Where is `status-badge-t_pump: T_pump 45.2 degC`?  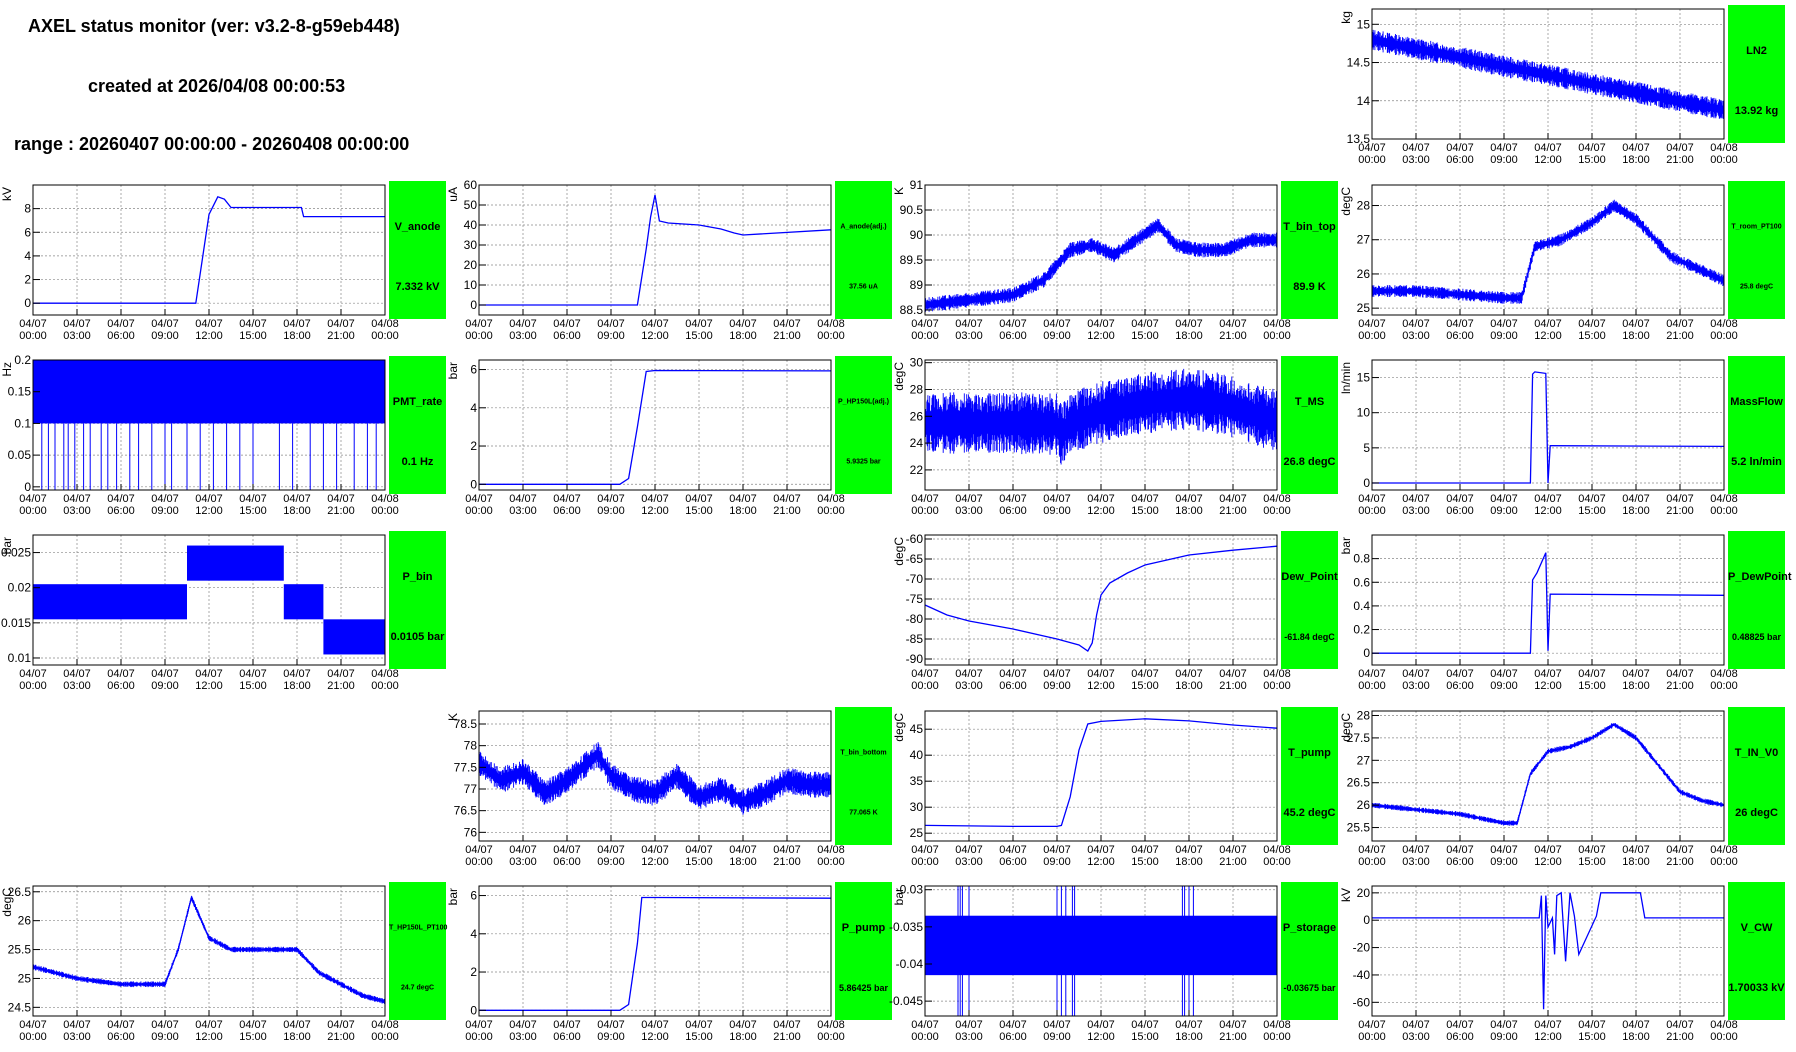
status-badge-t_pump: T_pump 45.2 degC is located at coordinates (1309, 776).